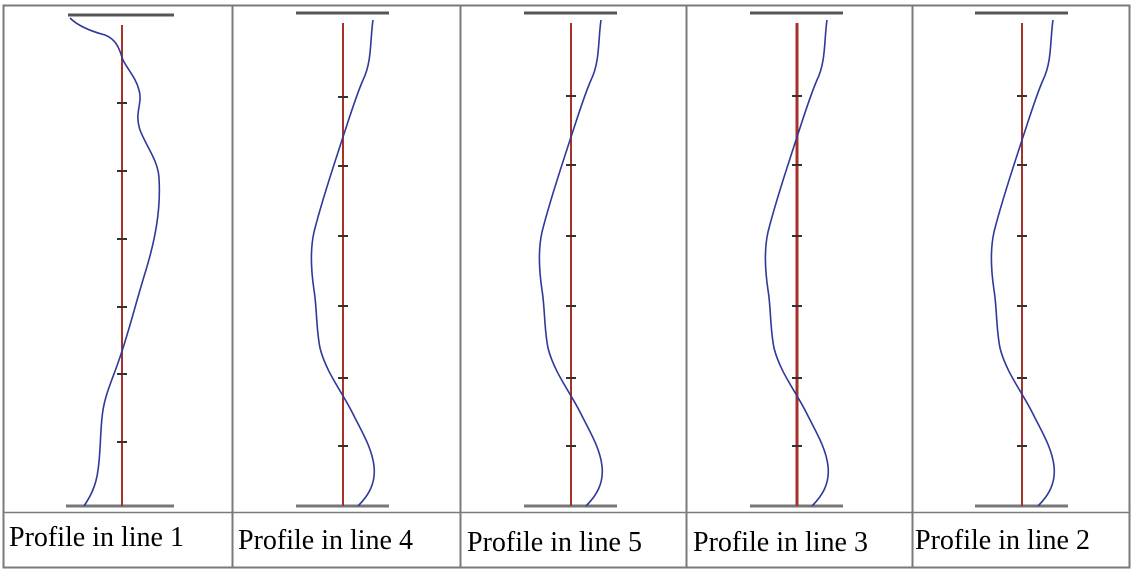 The width and height of the screenshot is (1132, 571). Describe the element at coordinates (325, 540) in the screenshot. I see `caption-profile-line-4: Profile in line 4` at that location.